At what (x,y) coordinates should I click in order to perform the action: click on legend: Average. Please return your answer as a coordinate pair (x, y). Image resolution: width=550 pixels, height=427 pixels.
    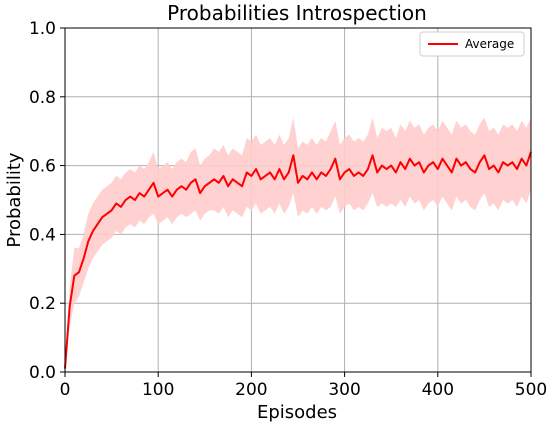
    Looking at the image, I should click on (472, 44).